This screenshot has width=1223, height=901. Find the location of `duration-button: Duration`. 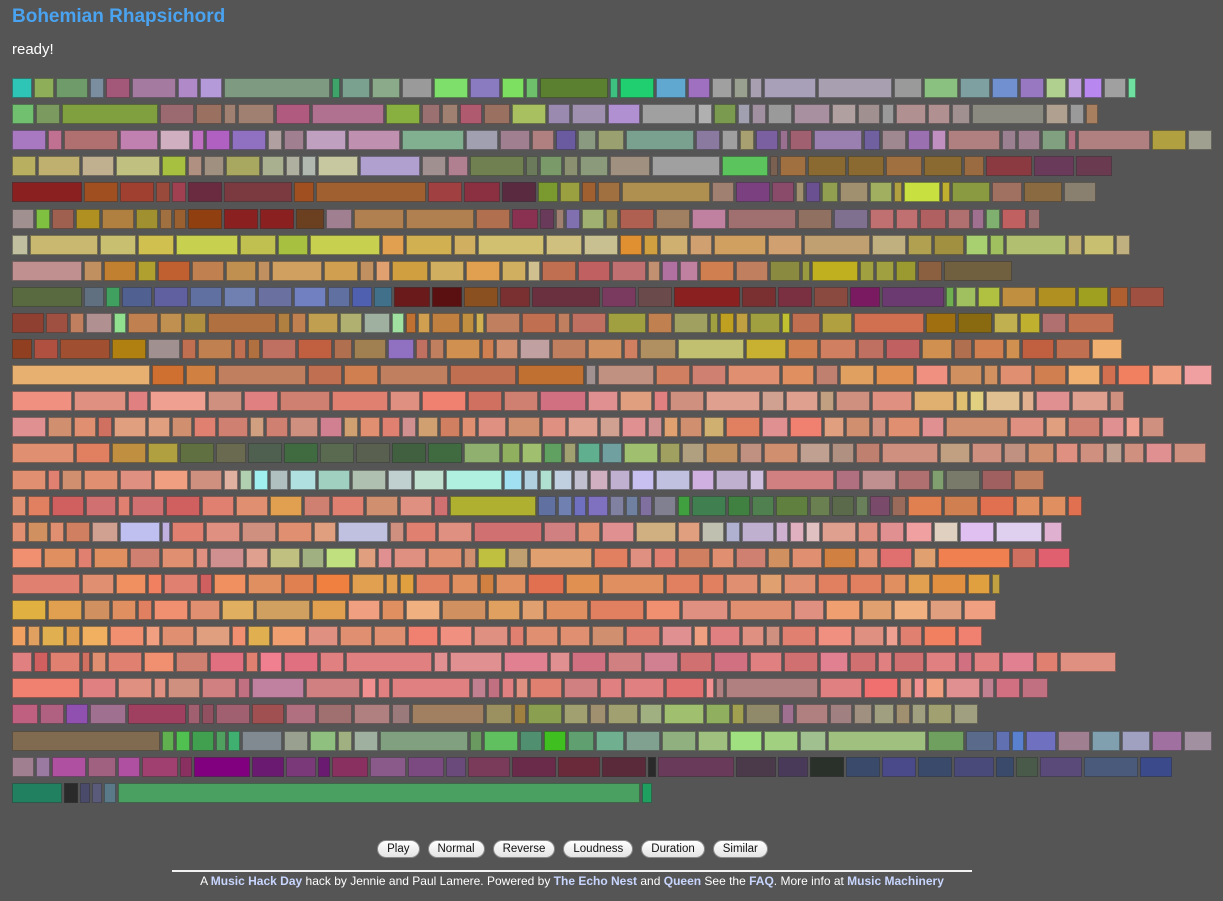

duration-button: Duration is located at coordinates (673, 849).